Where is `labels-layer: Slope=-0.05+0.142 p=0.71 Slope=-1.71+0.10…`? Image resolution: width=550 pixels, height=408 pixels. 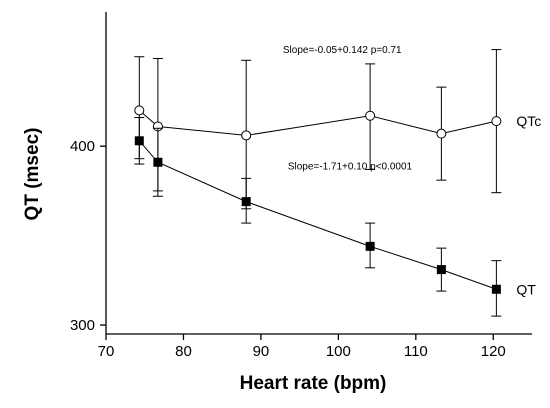
labels-layer: Slope=-0.05+0.142 p=0.71 Slope=-1.71+0.10… is located at coordinates (348, 108).